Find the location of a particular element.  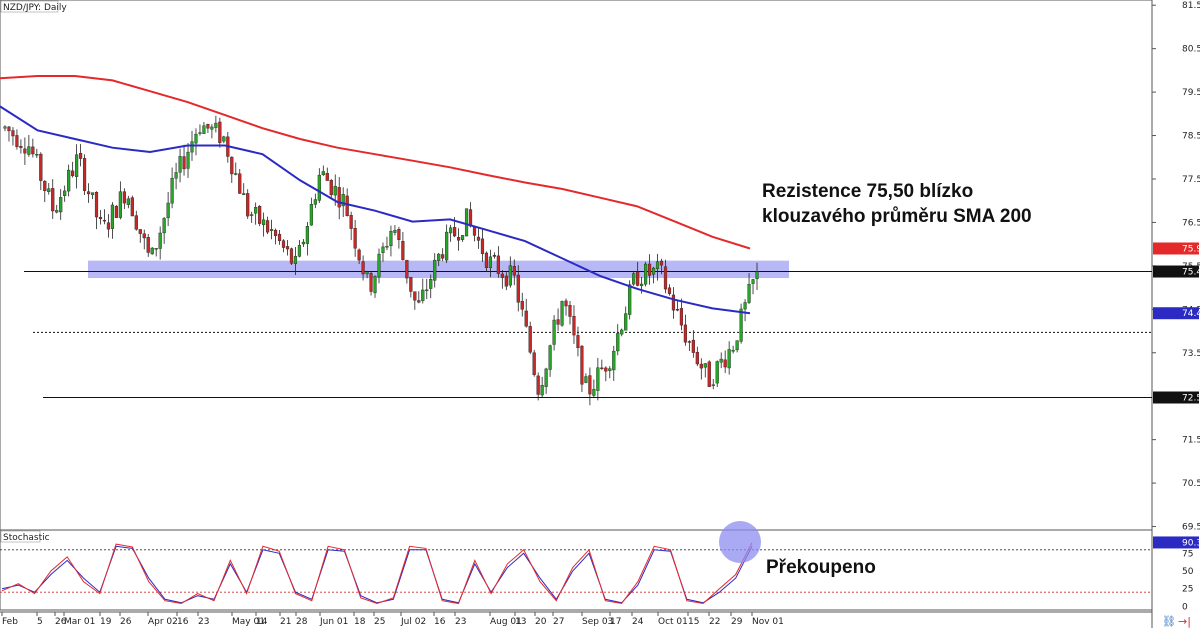

go-to-end-icon: →| is located at coordinates (1184, 621).